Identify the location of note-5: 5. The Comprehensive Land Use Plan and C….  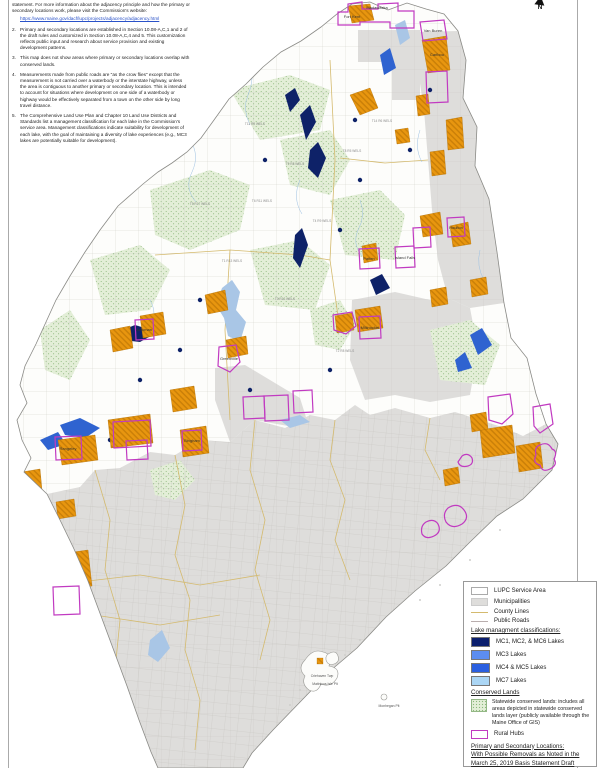
(99, 128).